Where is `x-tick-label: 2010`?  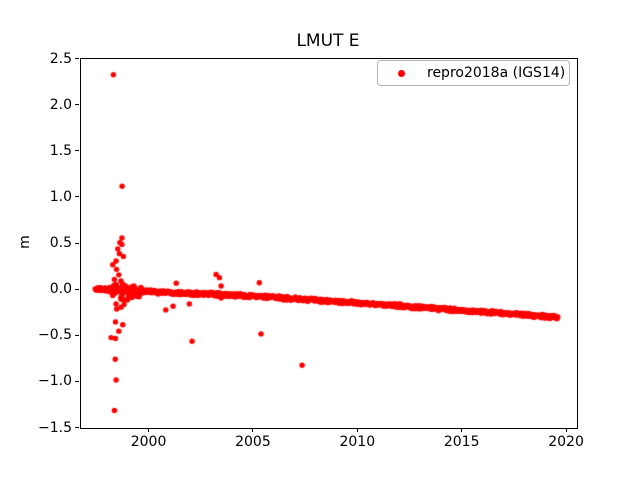
x-tick-label: 2010 is located at coordinates (357, 442).